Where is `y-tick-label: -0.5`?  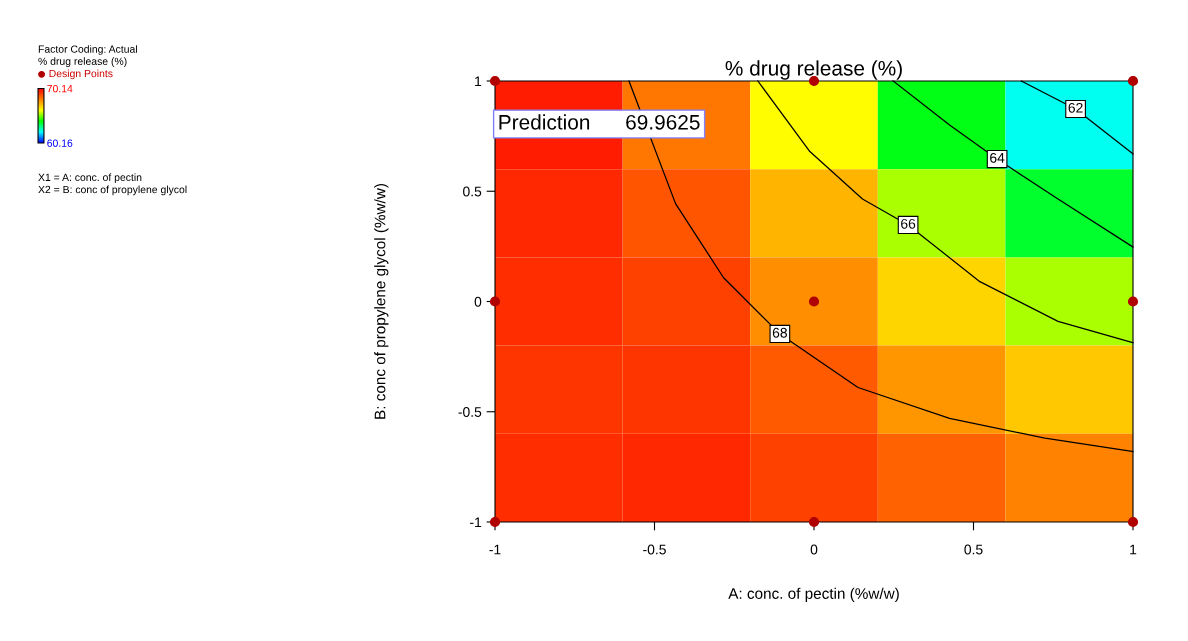 y-tick-label: -0.5 is located at coordinates (470, 412).